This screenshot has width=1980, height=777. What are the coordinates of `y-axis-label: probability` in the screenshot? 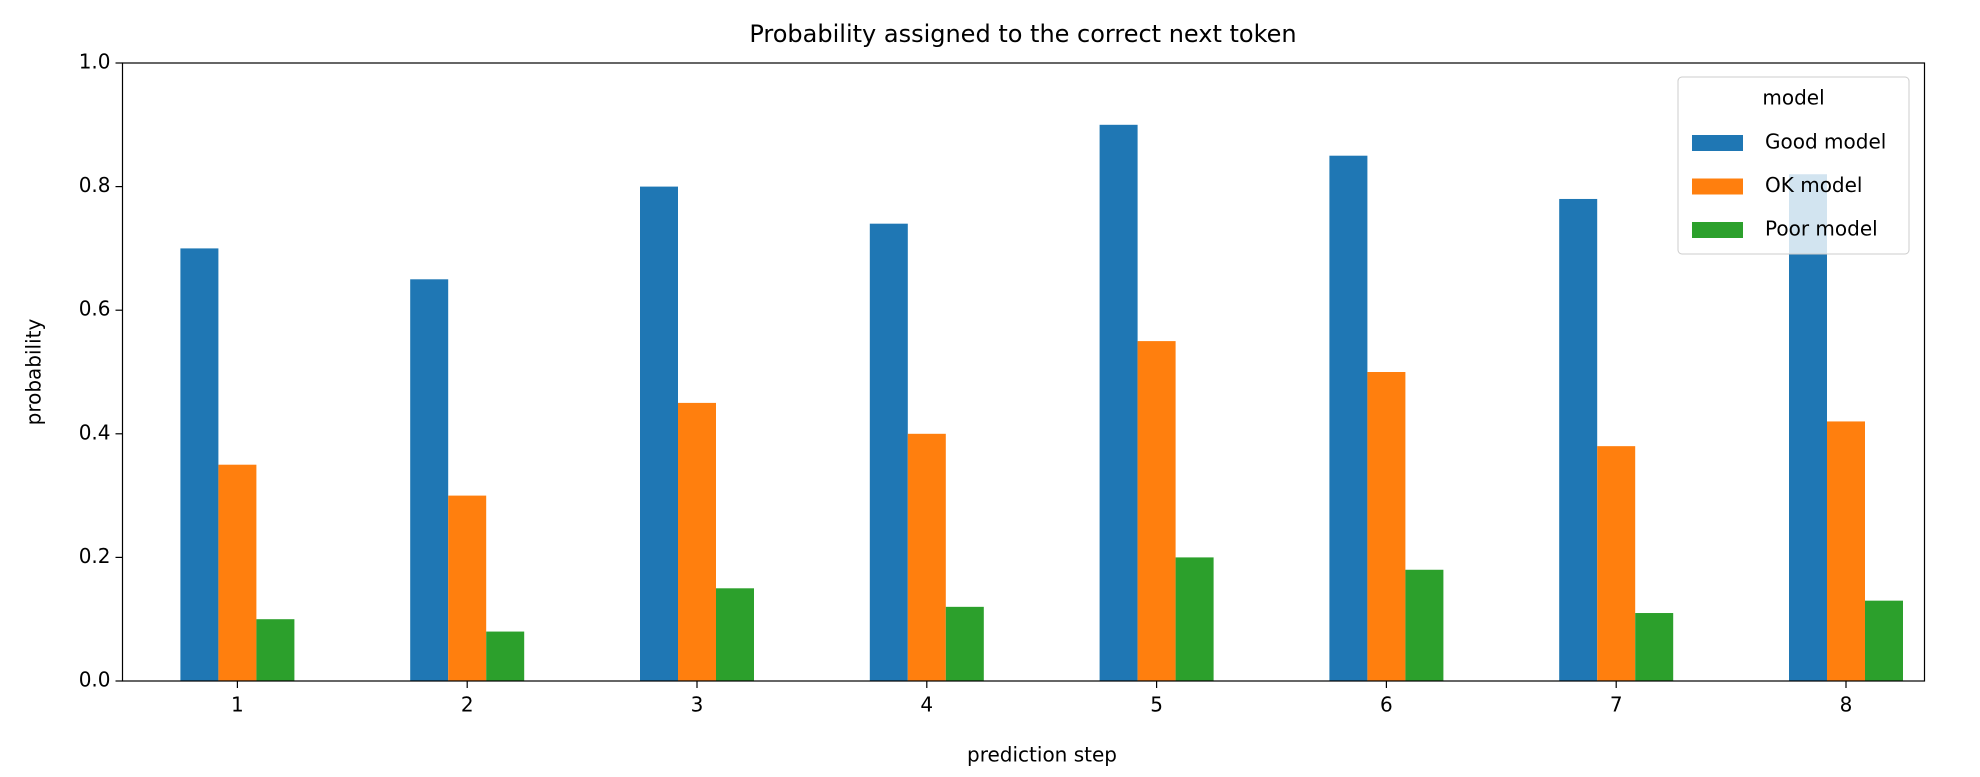 It's located at (34, 371).